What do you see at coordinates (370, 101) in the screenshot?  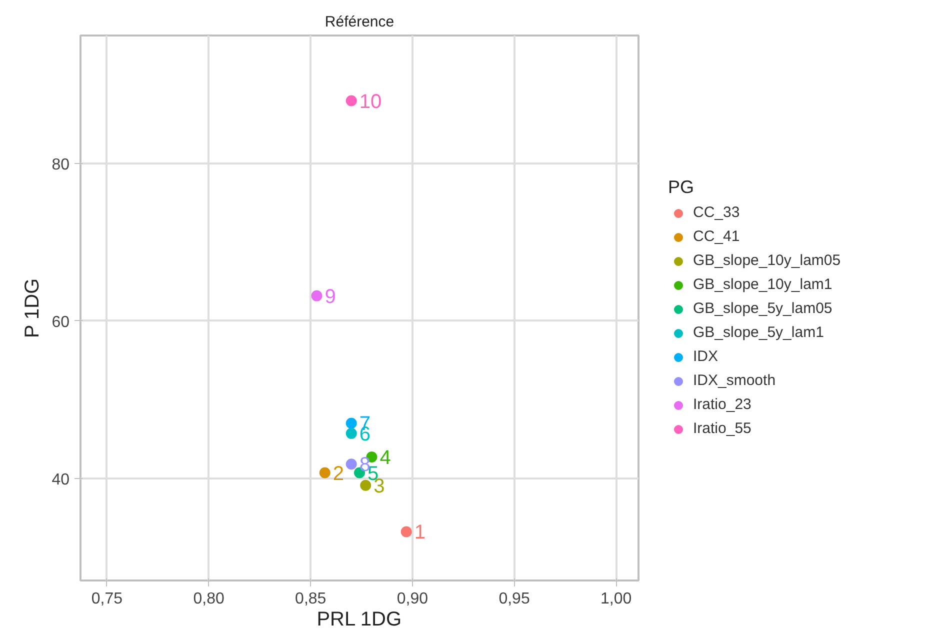 I see `annotation: 10` at bounding box center [370, 101].